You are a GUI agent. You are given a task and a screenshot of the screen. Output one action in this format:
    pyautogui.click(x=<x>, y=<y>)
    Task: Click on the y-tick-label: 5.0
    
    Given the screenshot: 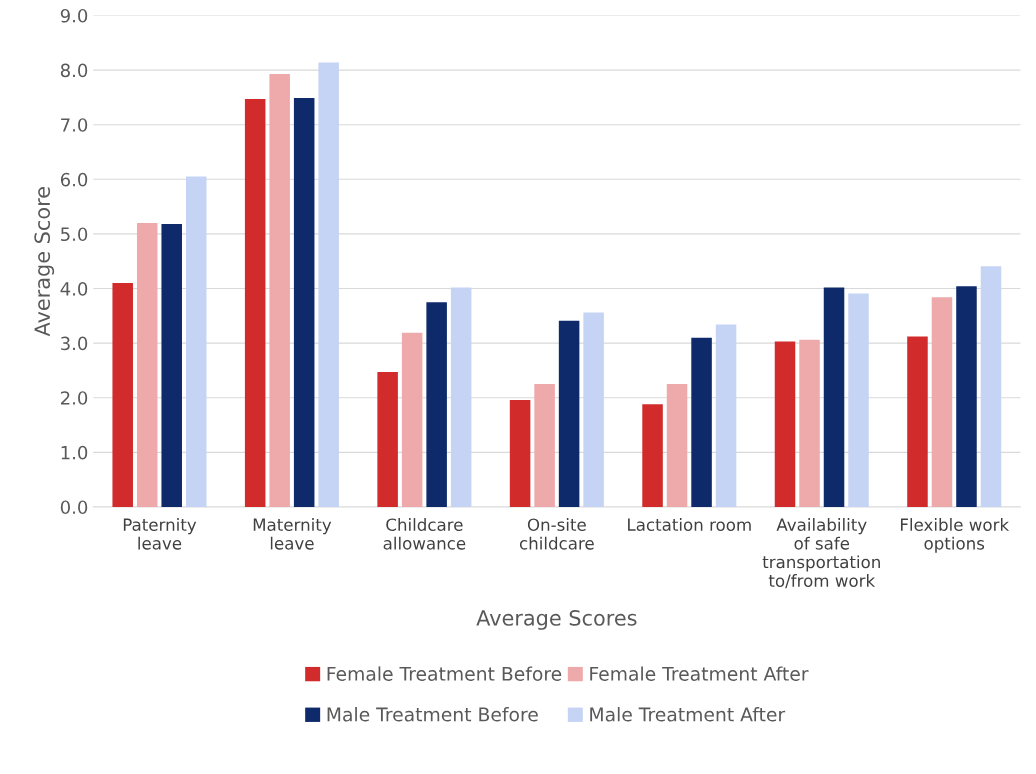 What is the action you would take?
    pyautogui.click(x=74, y=234)
    